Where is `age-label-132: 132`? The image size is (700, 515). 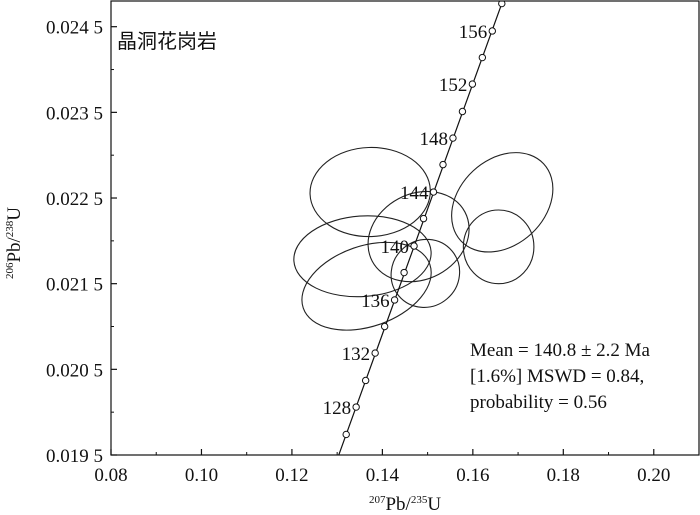 age-label-132: 132 is located at coordinates (356, 354).